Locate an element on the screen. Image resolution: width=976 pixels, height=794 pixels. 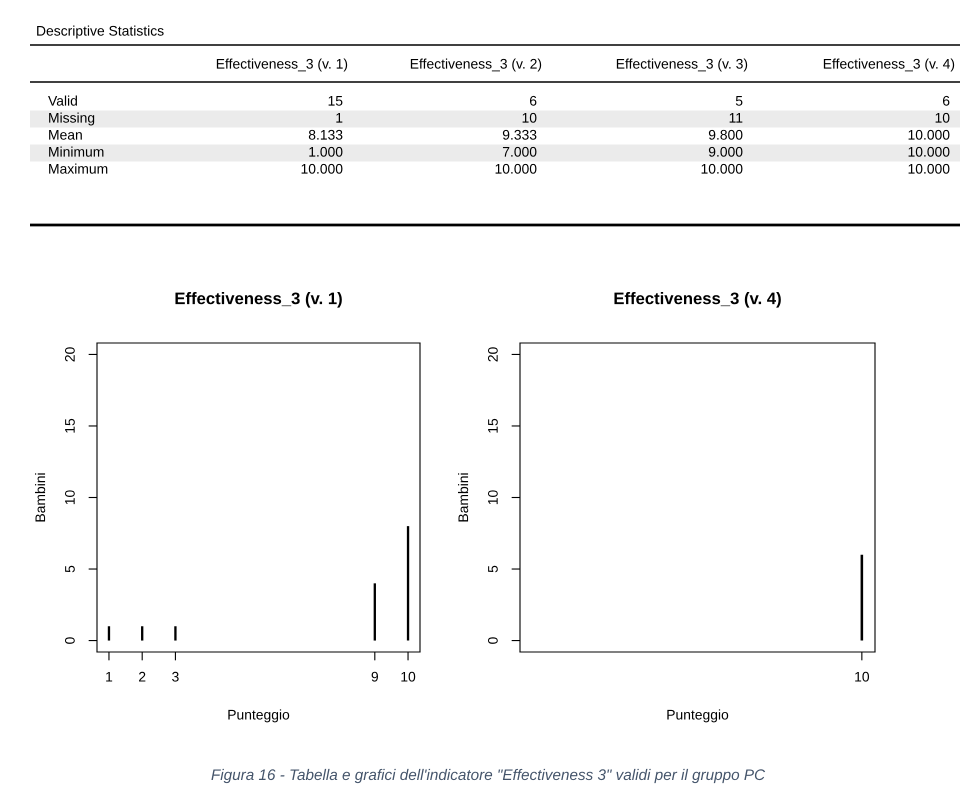
x-tick-label: 3 is located at coordinates (175, 677).